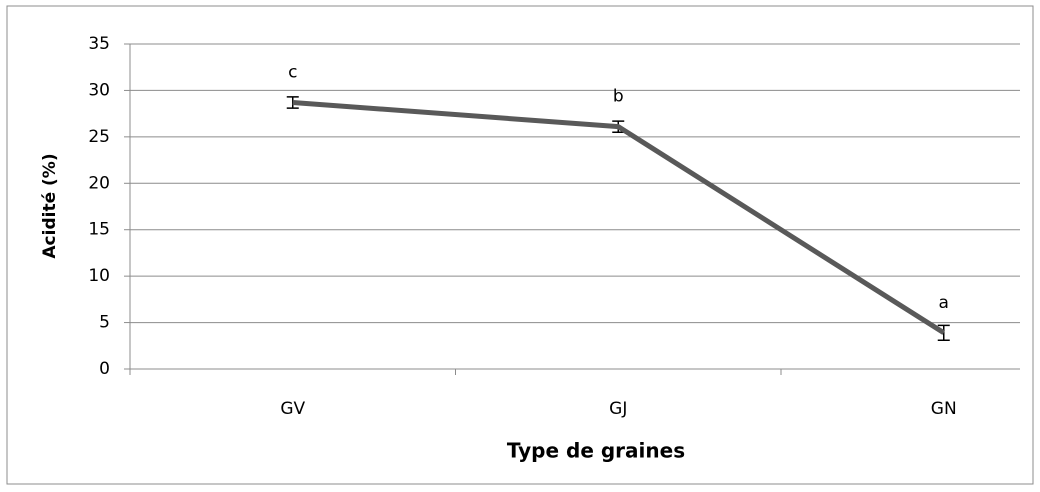  What do you see at coordinates (596, 451) in the screenshot?
I see `x-axis-label: Type de graines` at bounding box center [596, 451].